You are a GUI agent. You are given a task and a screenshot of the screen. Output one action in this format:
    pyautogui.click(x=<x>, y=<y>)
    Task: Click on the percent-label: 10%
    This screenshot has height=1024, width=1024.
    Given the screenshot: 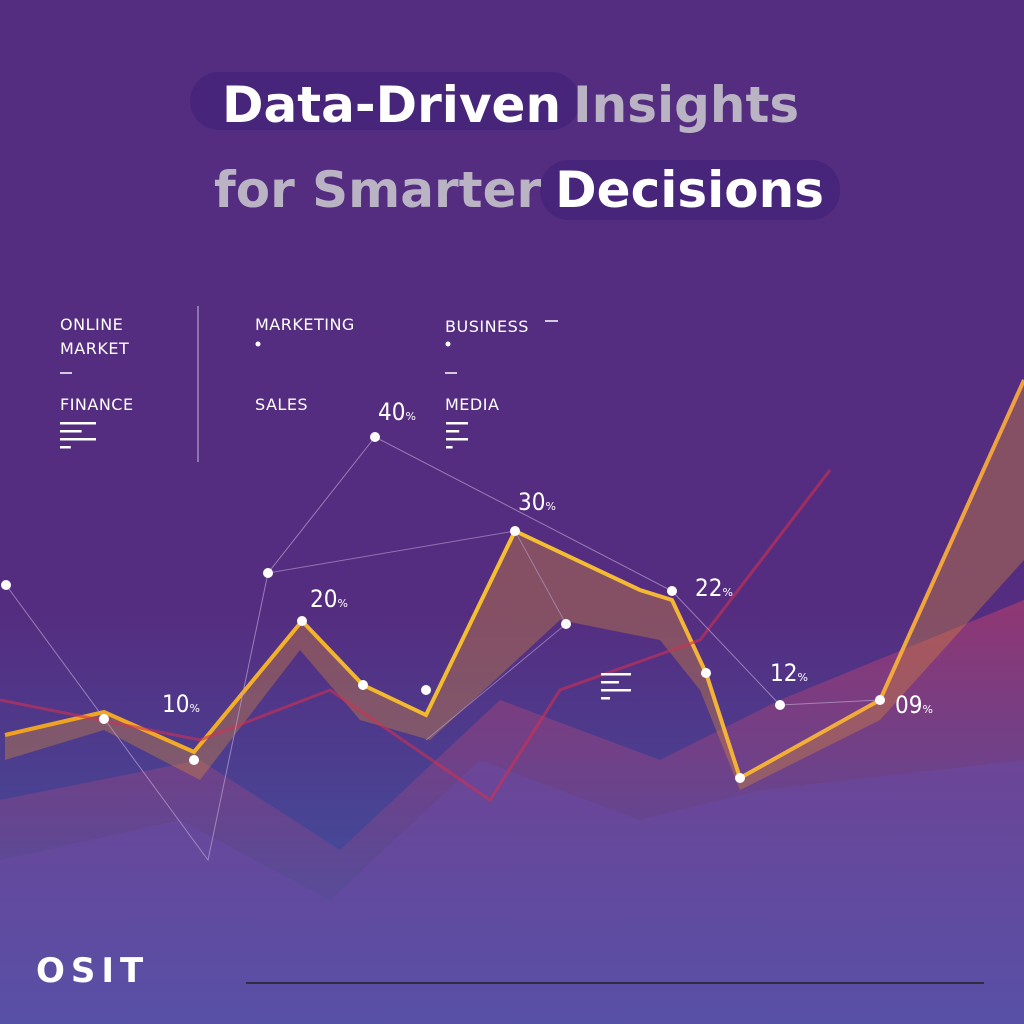 What is the action you would take?
    pyautogui.click(x=181, y=704)
    